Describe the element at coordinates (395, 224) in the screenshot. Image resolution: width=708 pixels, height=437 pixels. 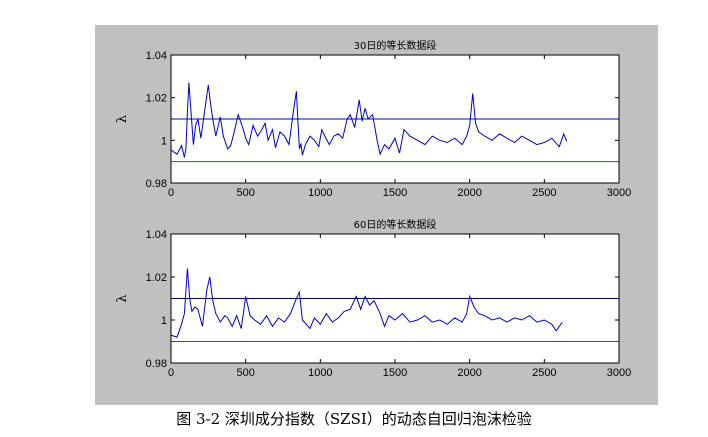
I see `chart-title: 60日的等长数据段` at that location.